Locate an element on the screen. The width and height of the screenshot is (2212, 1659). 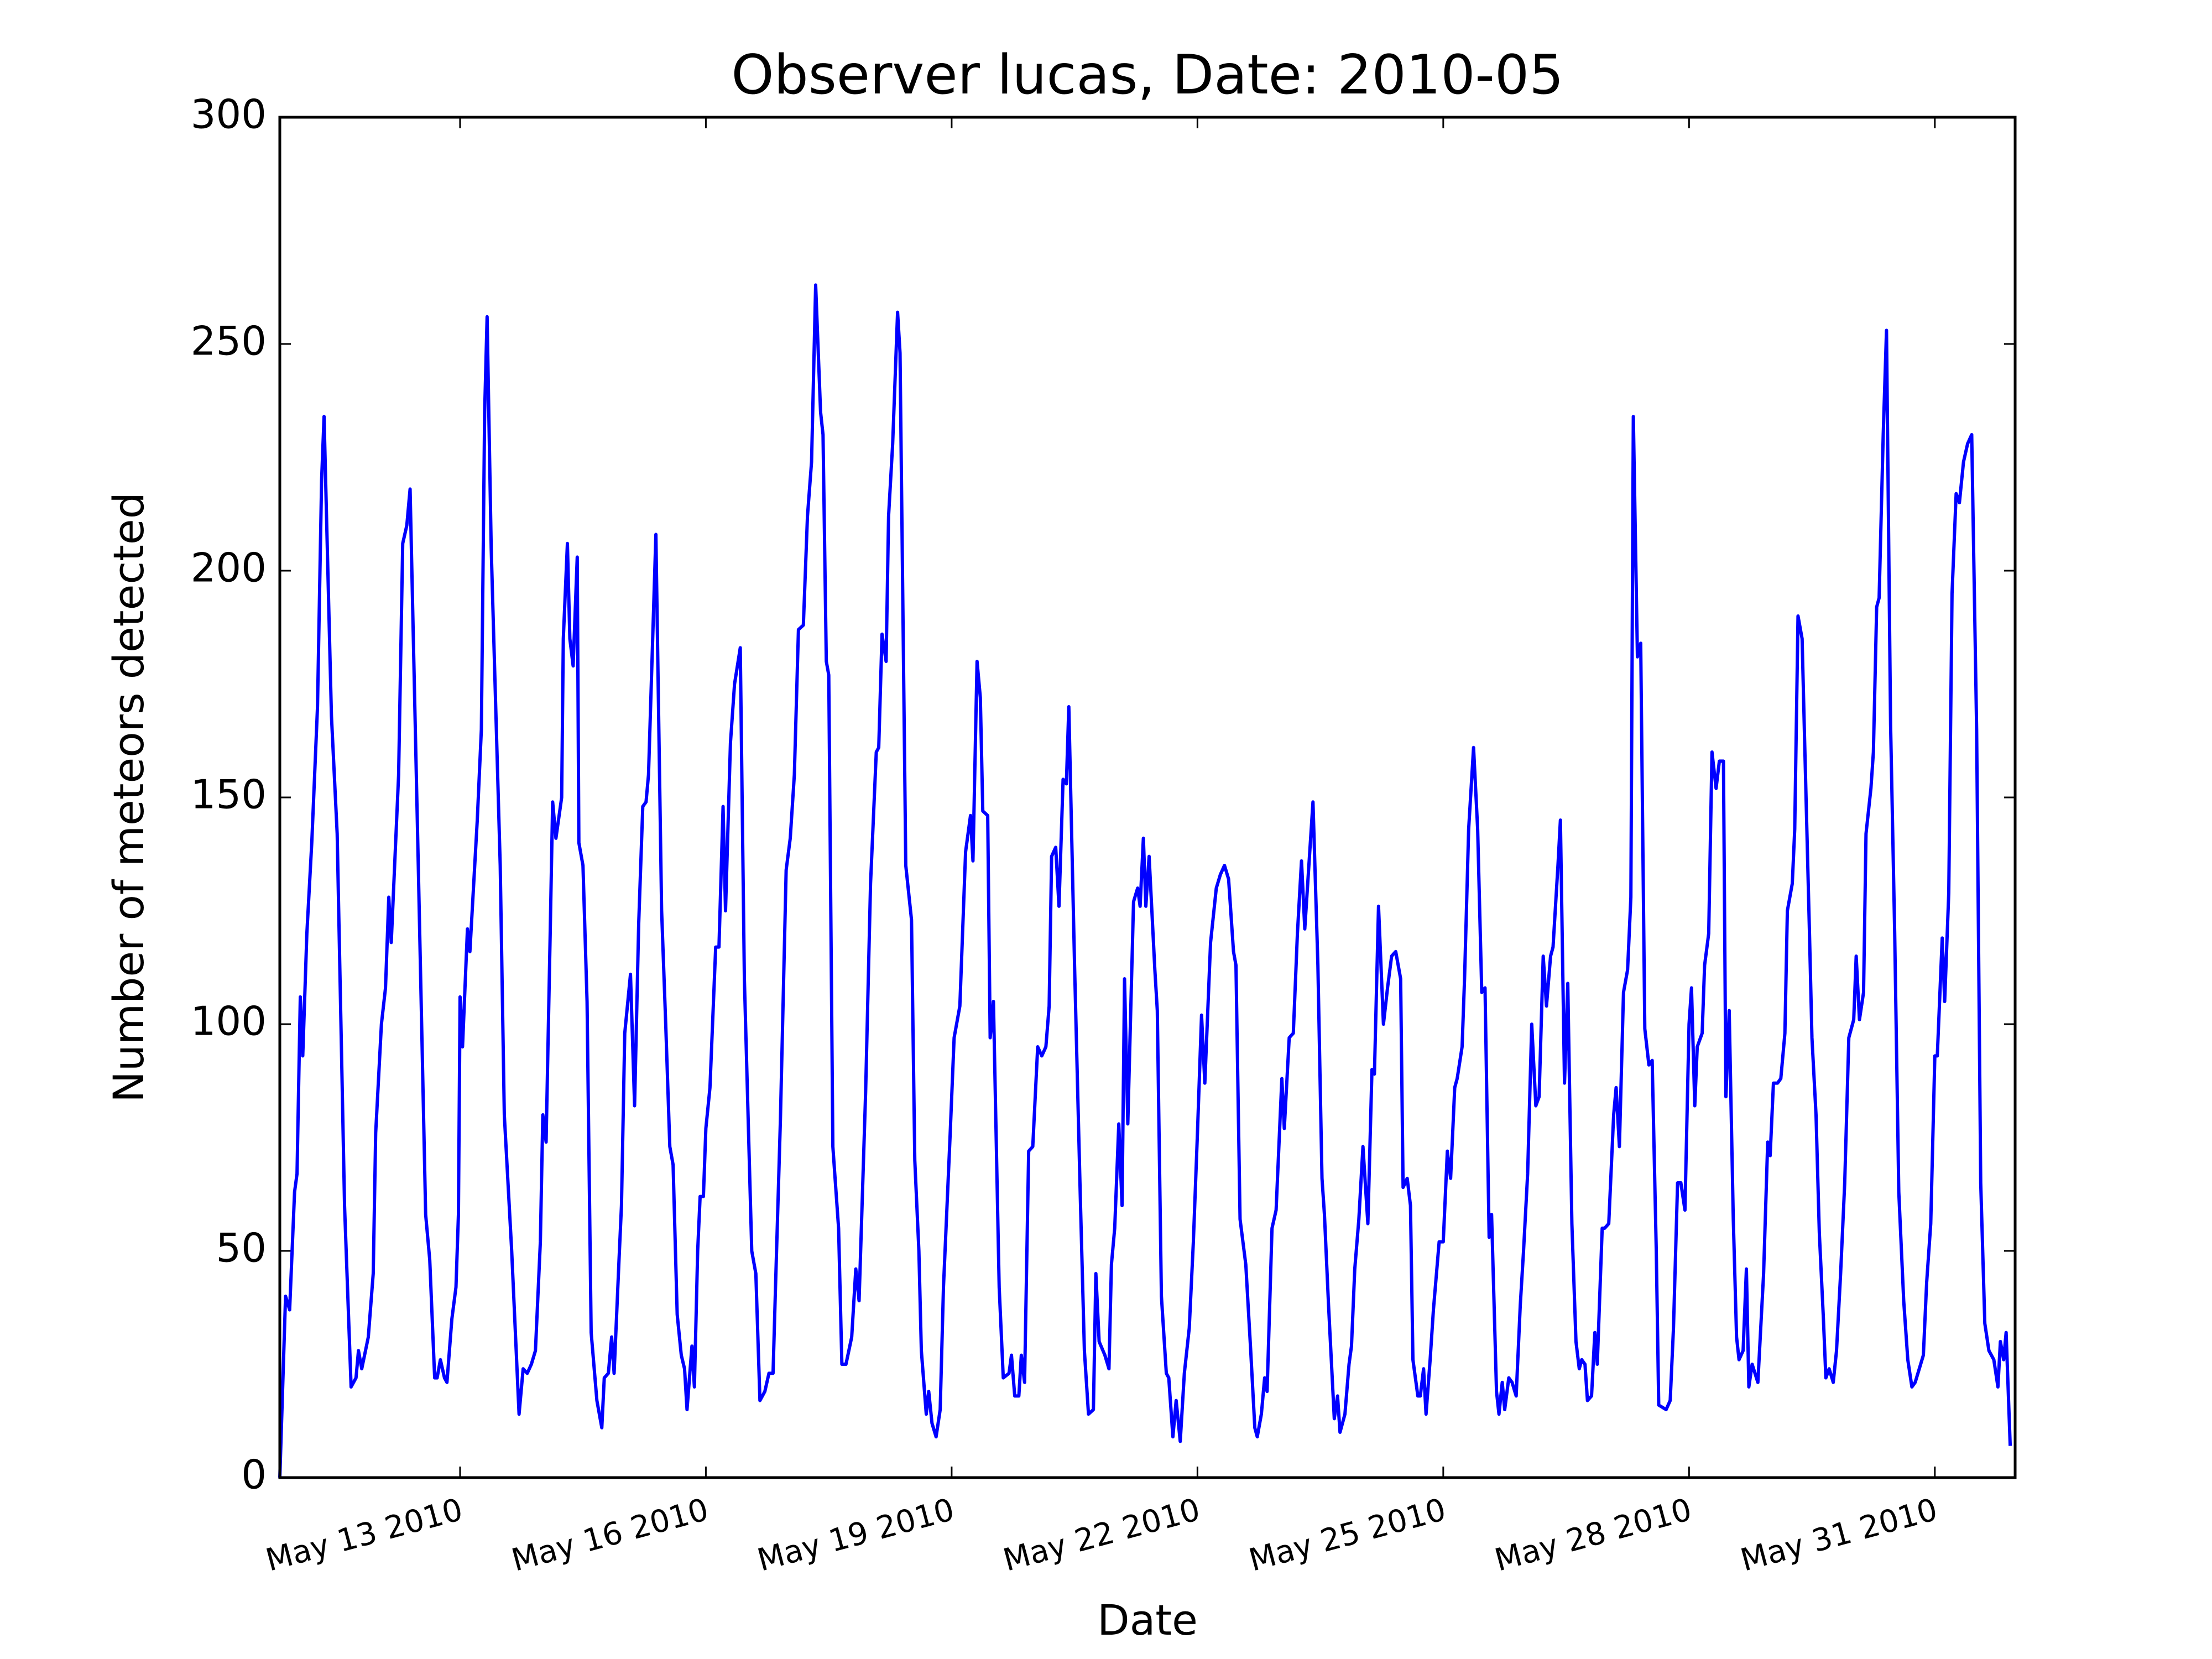
y-tick-label: 100 is located at coordinates (229, 1022).